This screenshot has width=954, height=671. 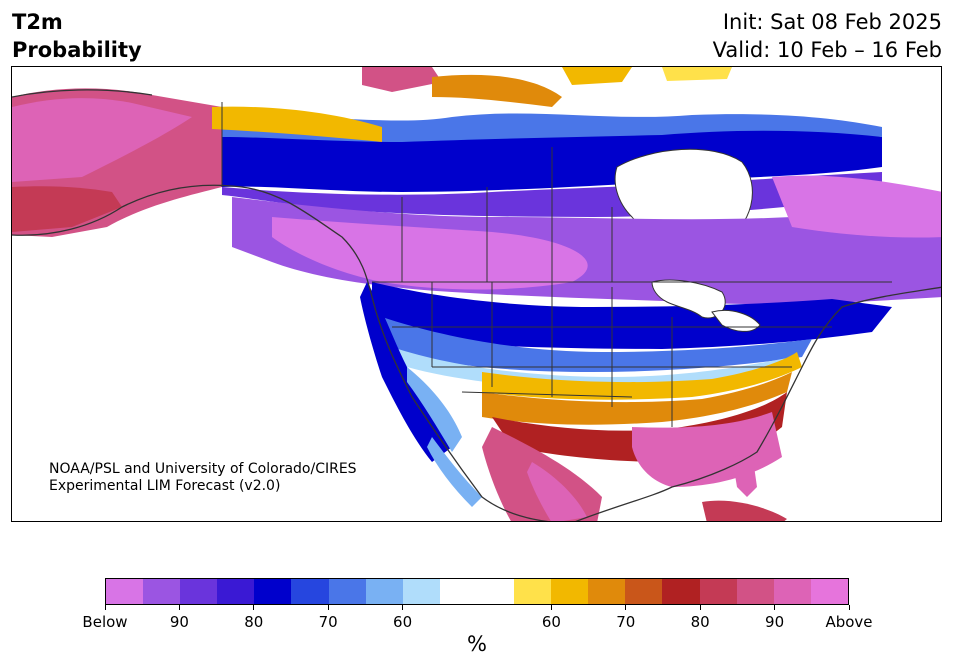 I want to click on greenland-east-warm, so click(x=597, y=76).